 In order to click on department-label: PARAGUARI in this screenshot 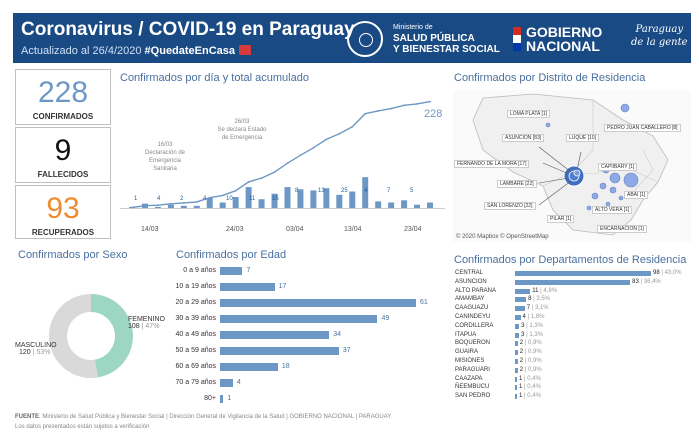, I will do `click(472, 369)`.